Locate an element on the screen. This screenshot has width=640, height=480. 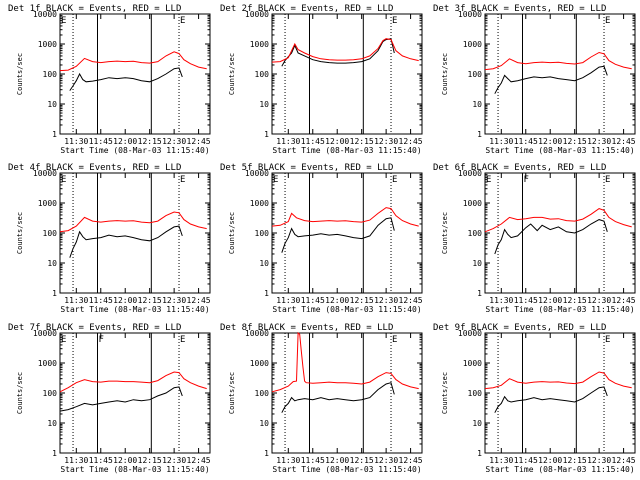
panel-title: Det 8f BLACK = Events, RED = LLD is located at coordinates (306, 328).